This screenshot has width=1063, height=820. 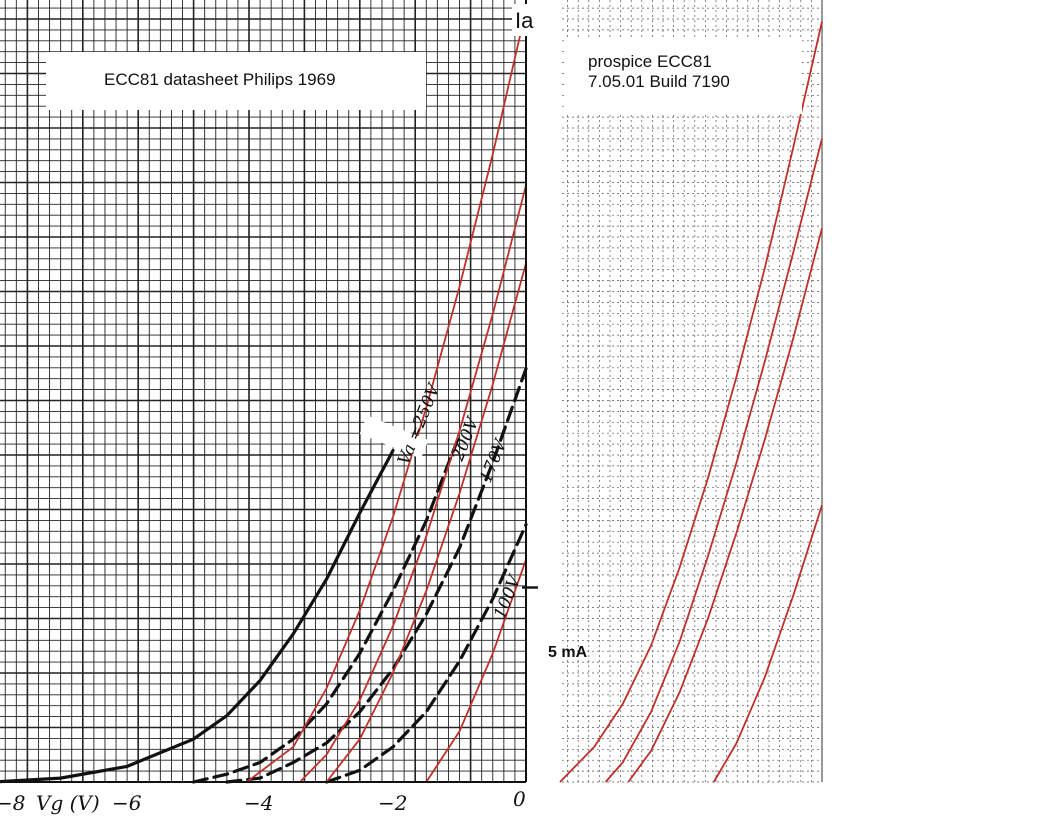 I want to click on x-tick-labels: −8 −6 −4 −2 0, so click(x=263, y=801).